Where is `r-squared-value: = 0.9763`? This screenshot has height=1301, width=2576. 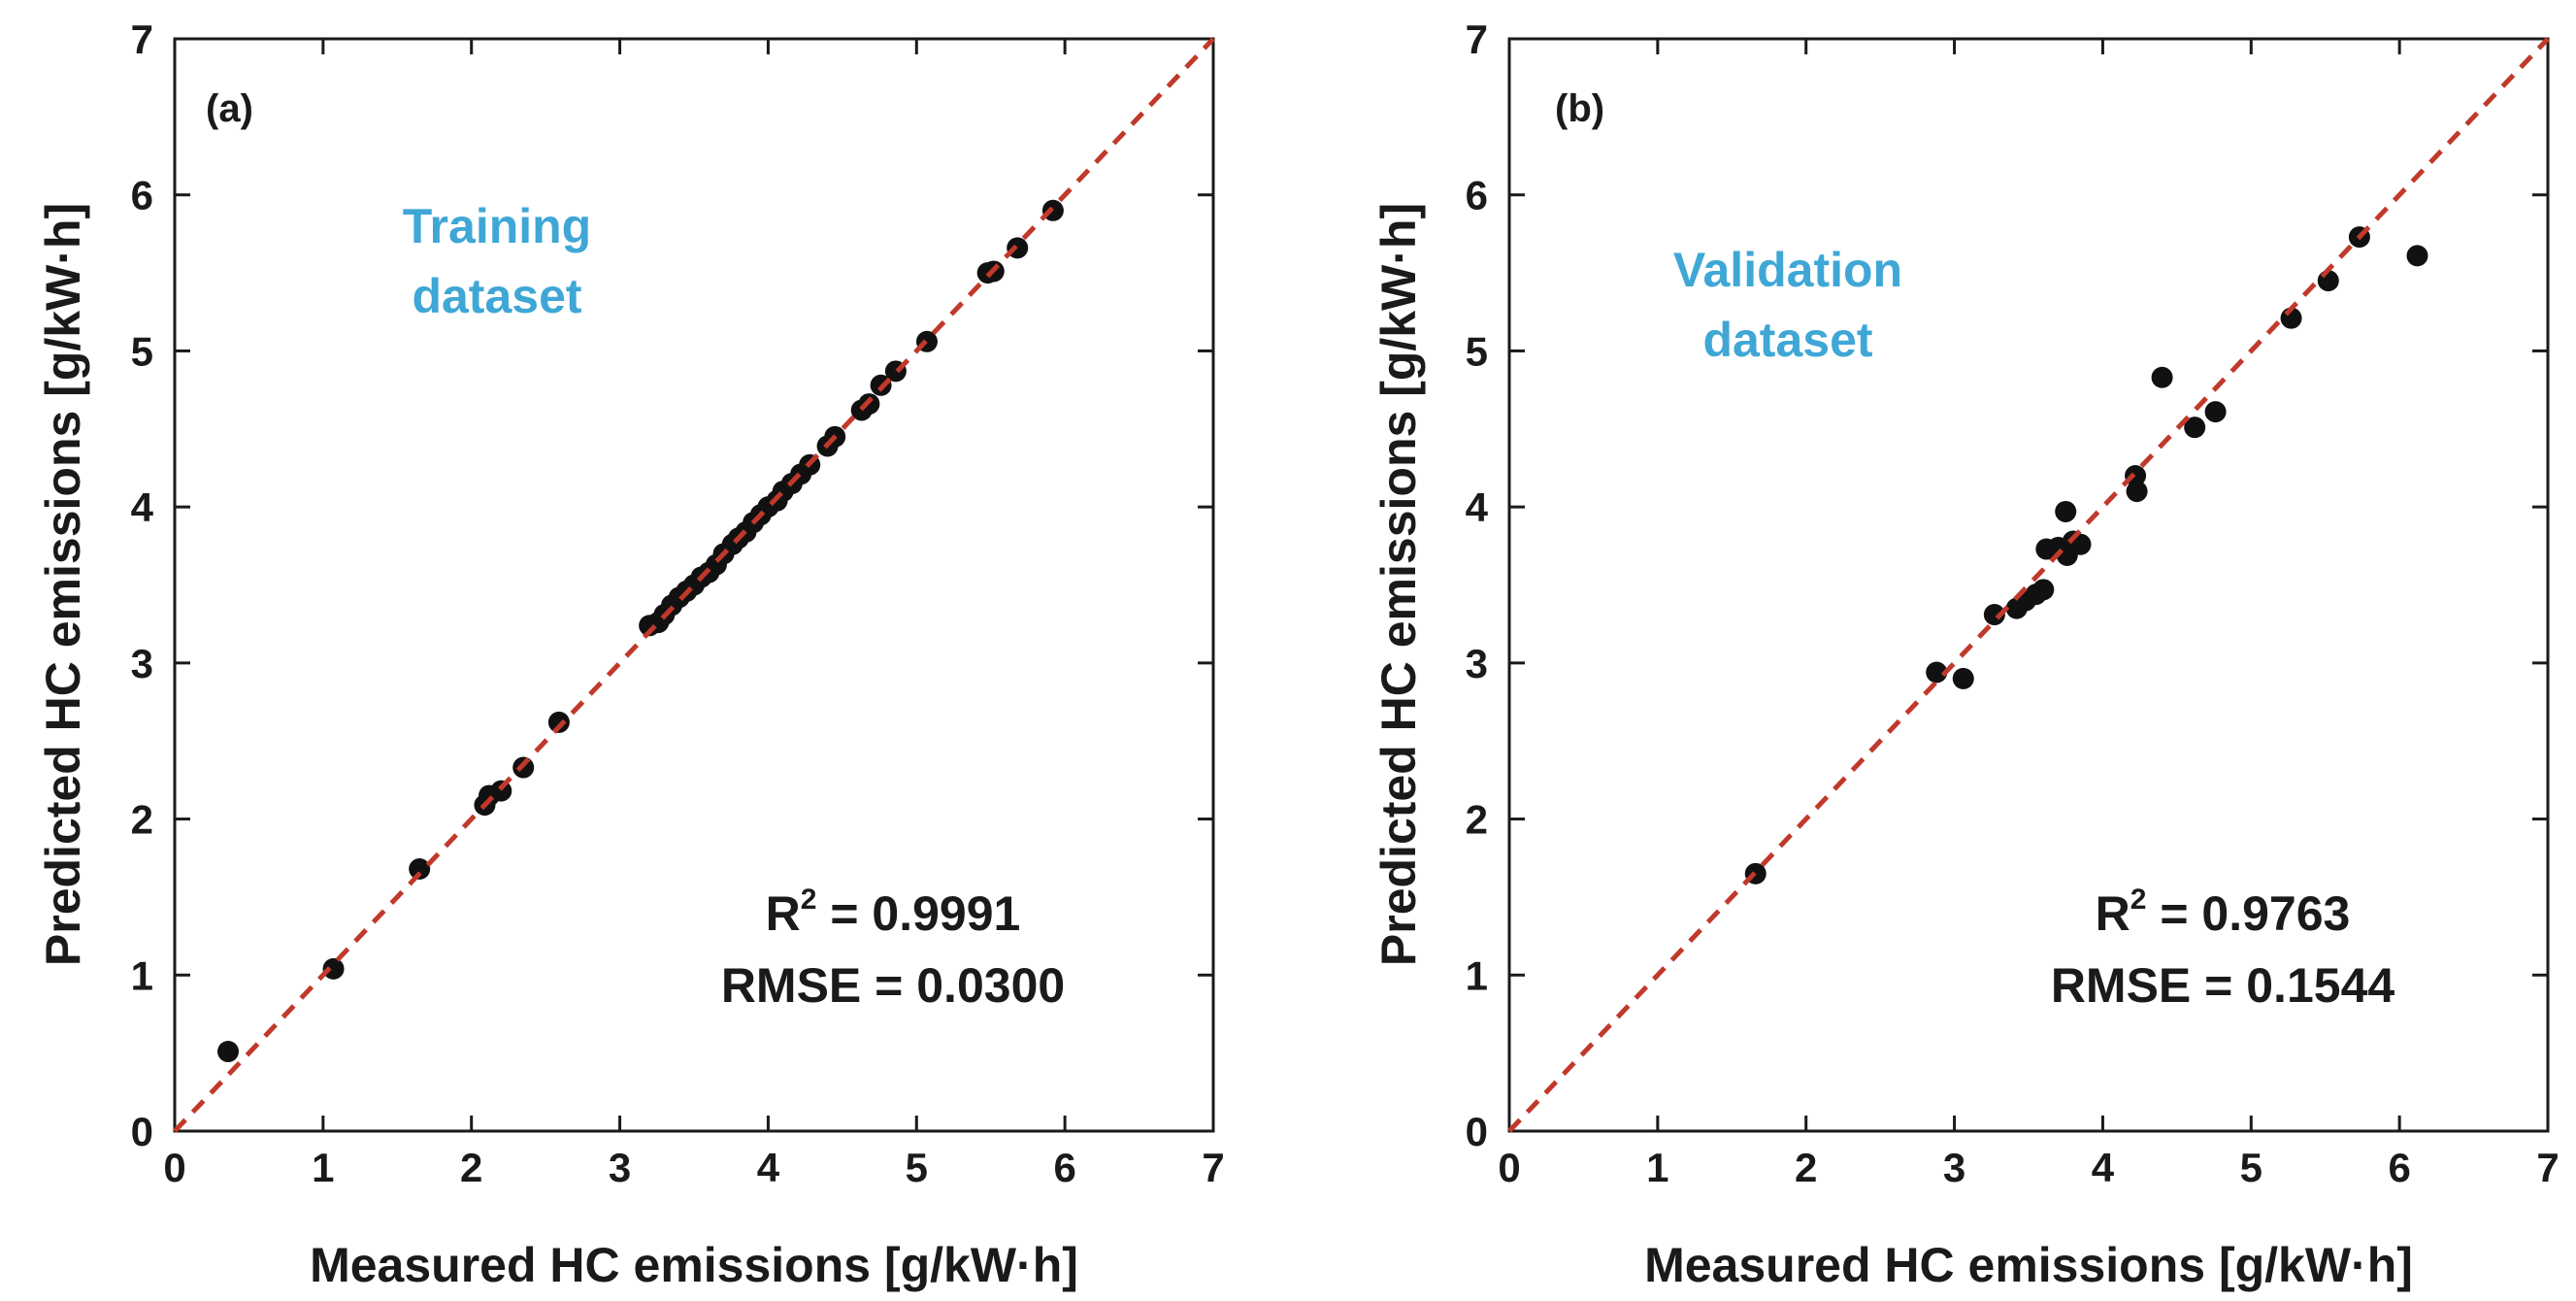
r-squared-value: = 0.9763 is located at coordinates (2248, 913).